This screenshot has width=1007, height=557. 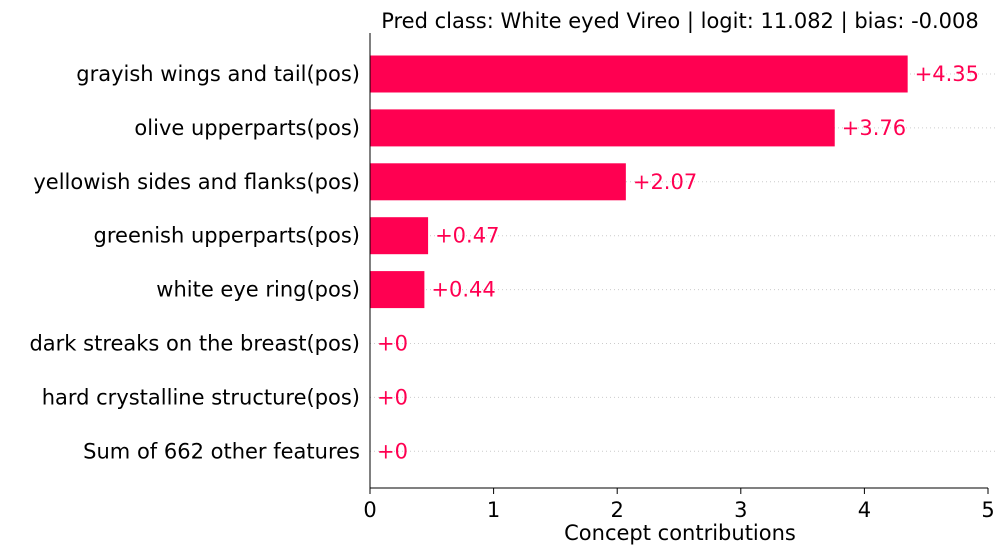 I want to click on x-axis-title: Concept contributions, so click(x=680, y=533).